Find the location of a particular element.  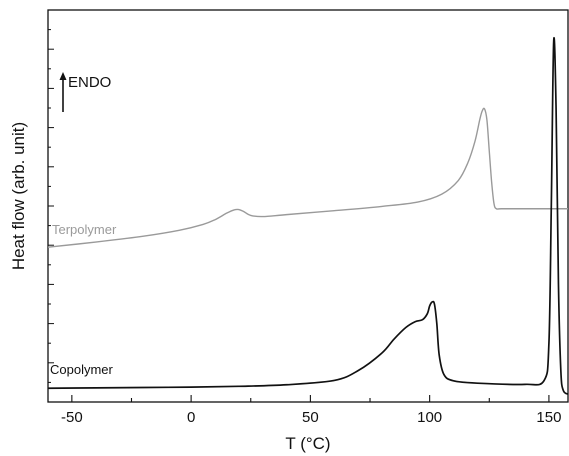

series-label-terpolymer: Terpolymer is located at coordinates (84, 229).